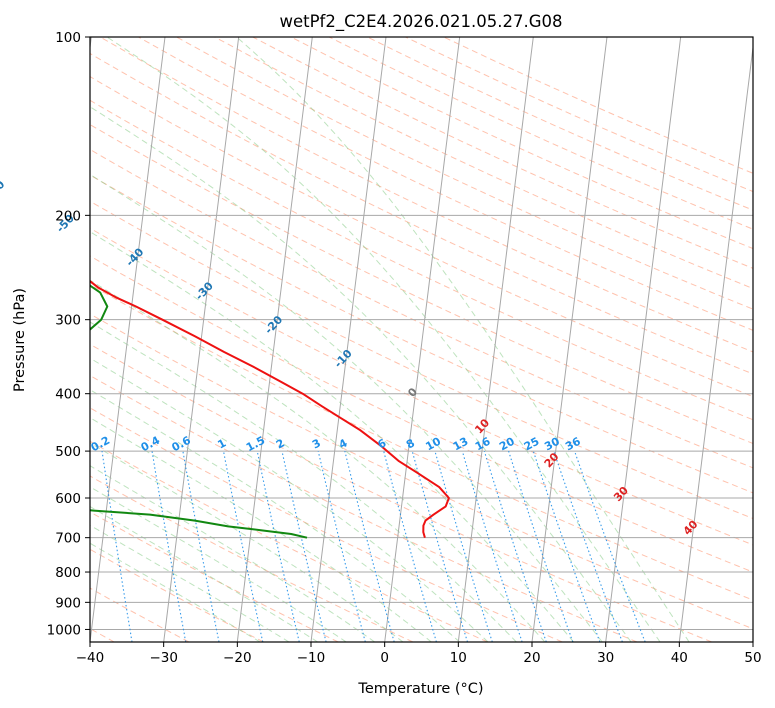 Image resolution: width=775 pixels, height=708 pixels. I want to click on x-tick-label: 30, so click(605, 658).